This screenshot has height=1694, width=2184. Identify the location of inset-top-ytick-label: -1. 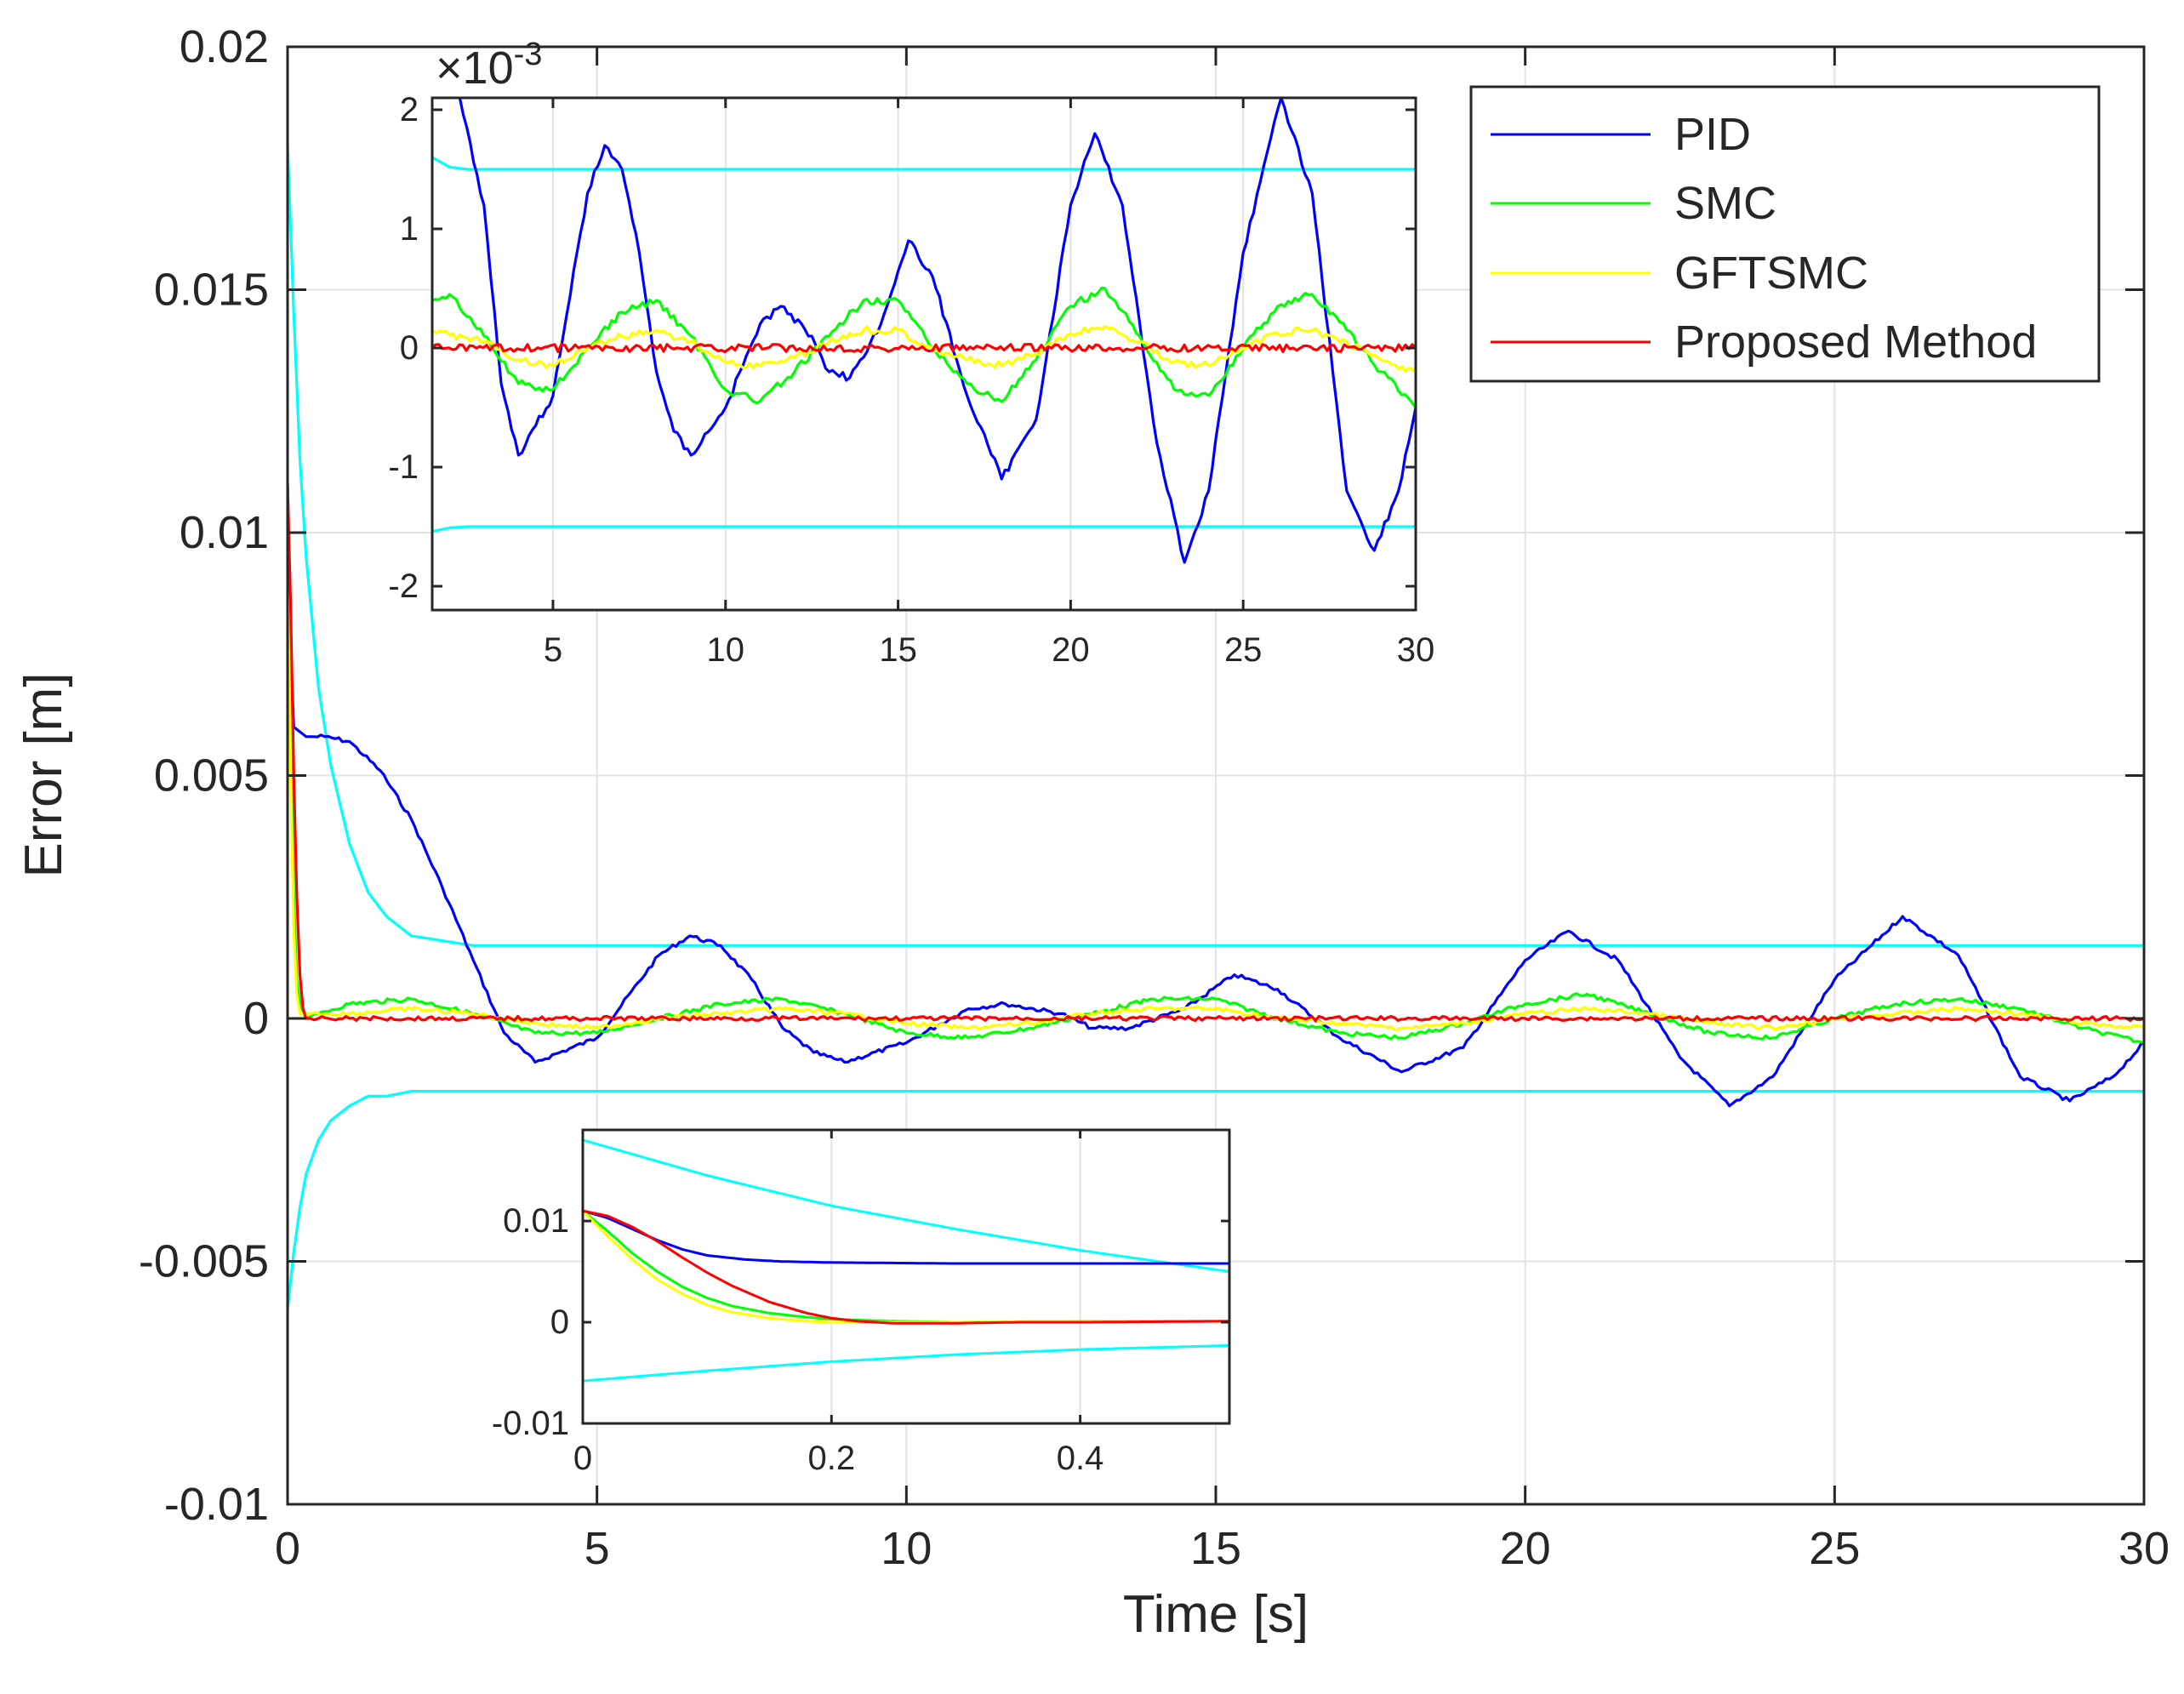
(404, 467).